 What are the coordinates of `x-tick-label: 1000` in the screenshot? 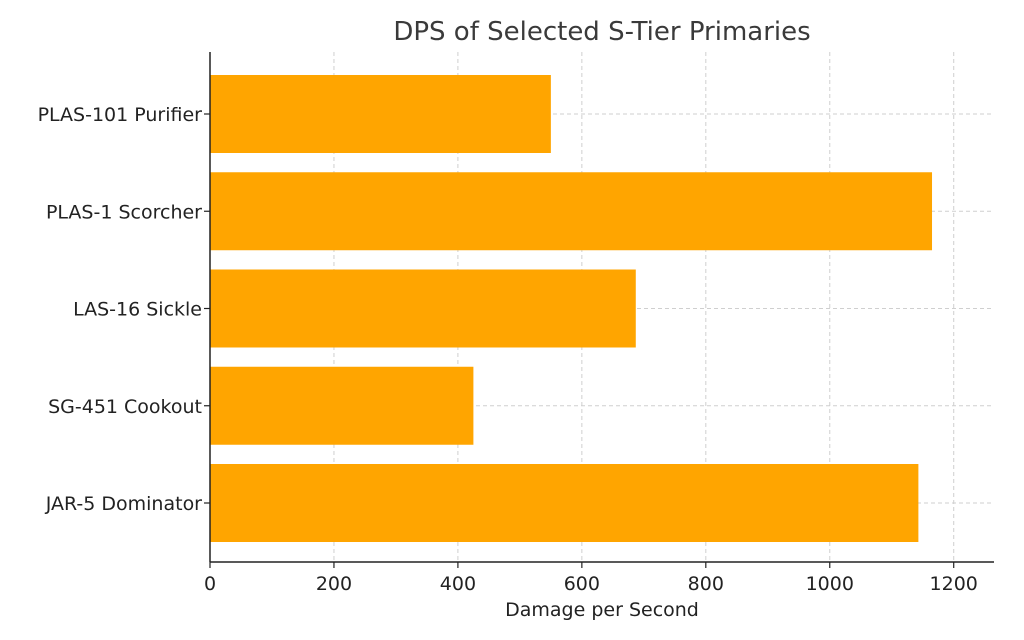 It's located at (830, 584).